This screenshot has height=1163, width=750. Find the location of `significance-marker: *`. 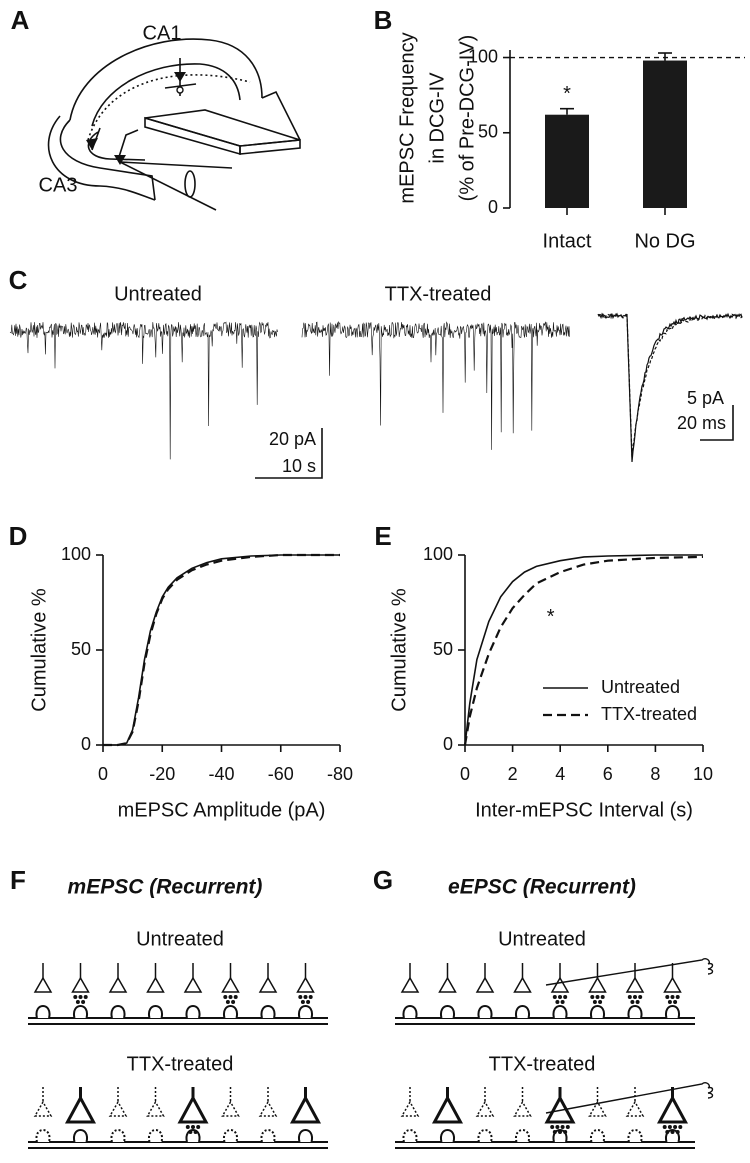

significance-marker: * is located at coordinates (551, 617).